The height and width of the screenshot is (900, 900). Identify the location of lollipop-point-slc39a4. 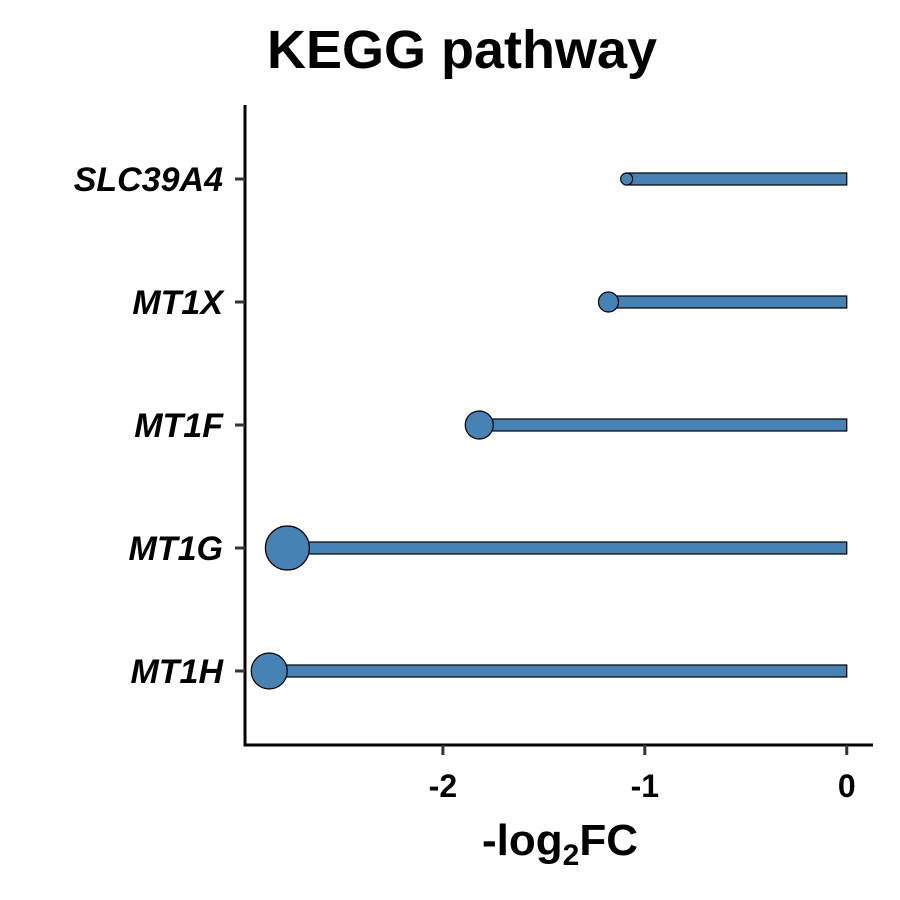
(627, 179).